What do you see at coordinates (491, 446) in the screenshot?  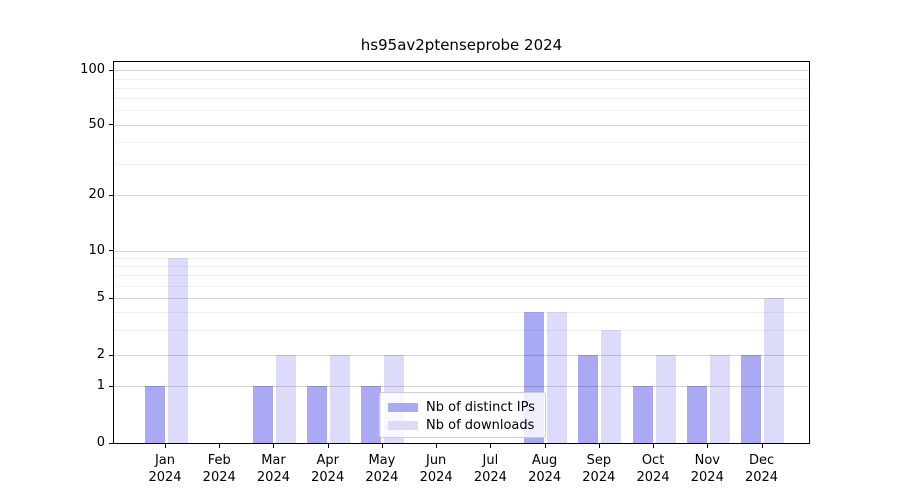 I see `x-tick-jul` at bounding box center [491, 446].